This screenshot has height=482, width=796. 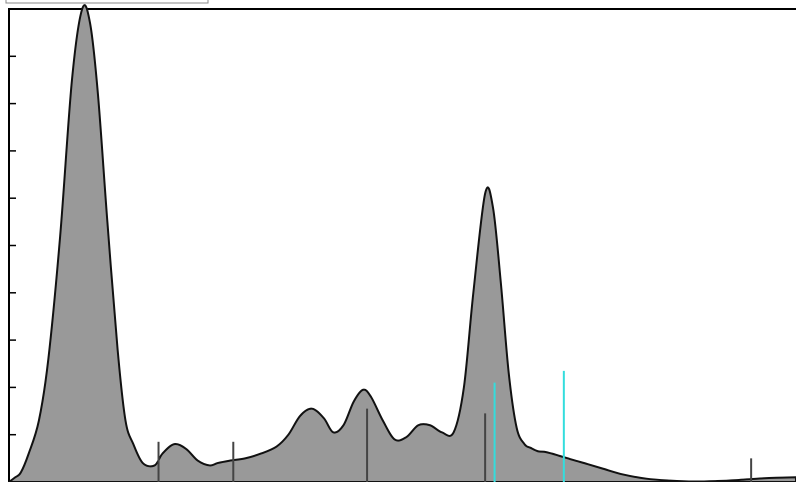 I want to click on legend-tab, so click(x=107, y=2).